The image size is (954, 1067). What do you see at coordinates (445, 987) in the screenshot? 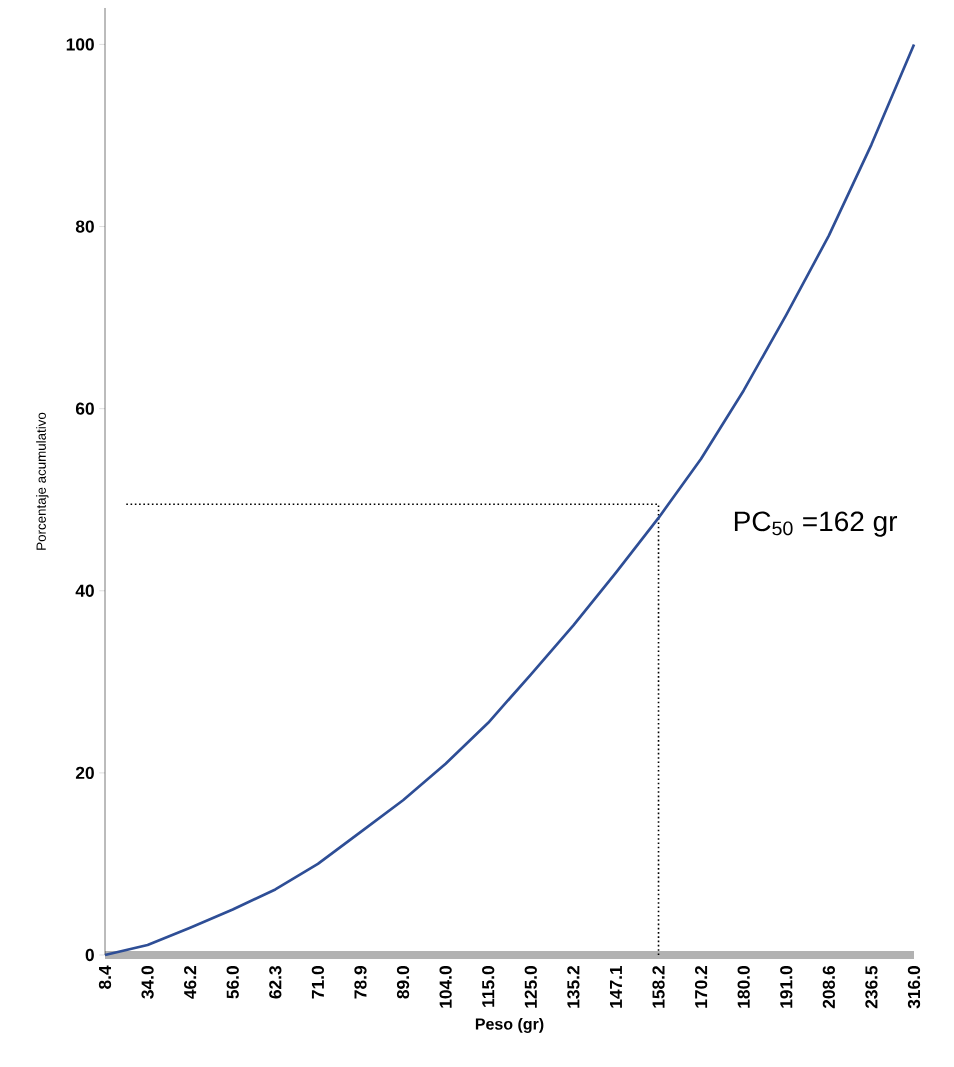
I see `x-tick-label: 104.0` at bounding box center [445, 987].